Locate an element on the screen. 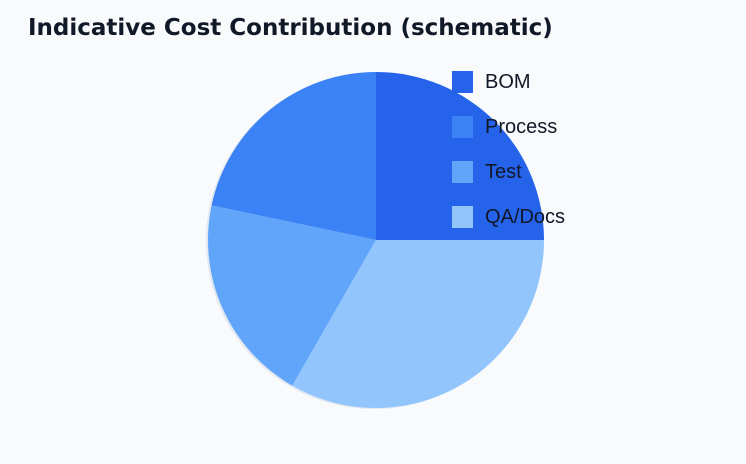 The image size is (746, 464). pie-slice-test is located at coordinates (291, 295).